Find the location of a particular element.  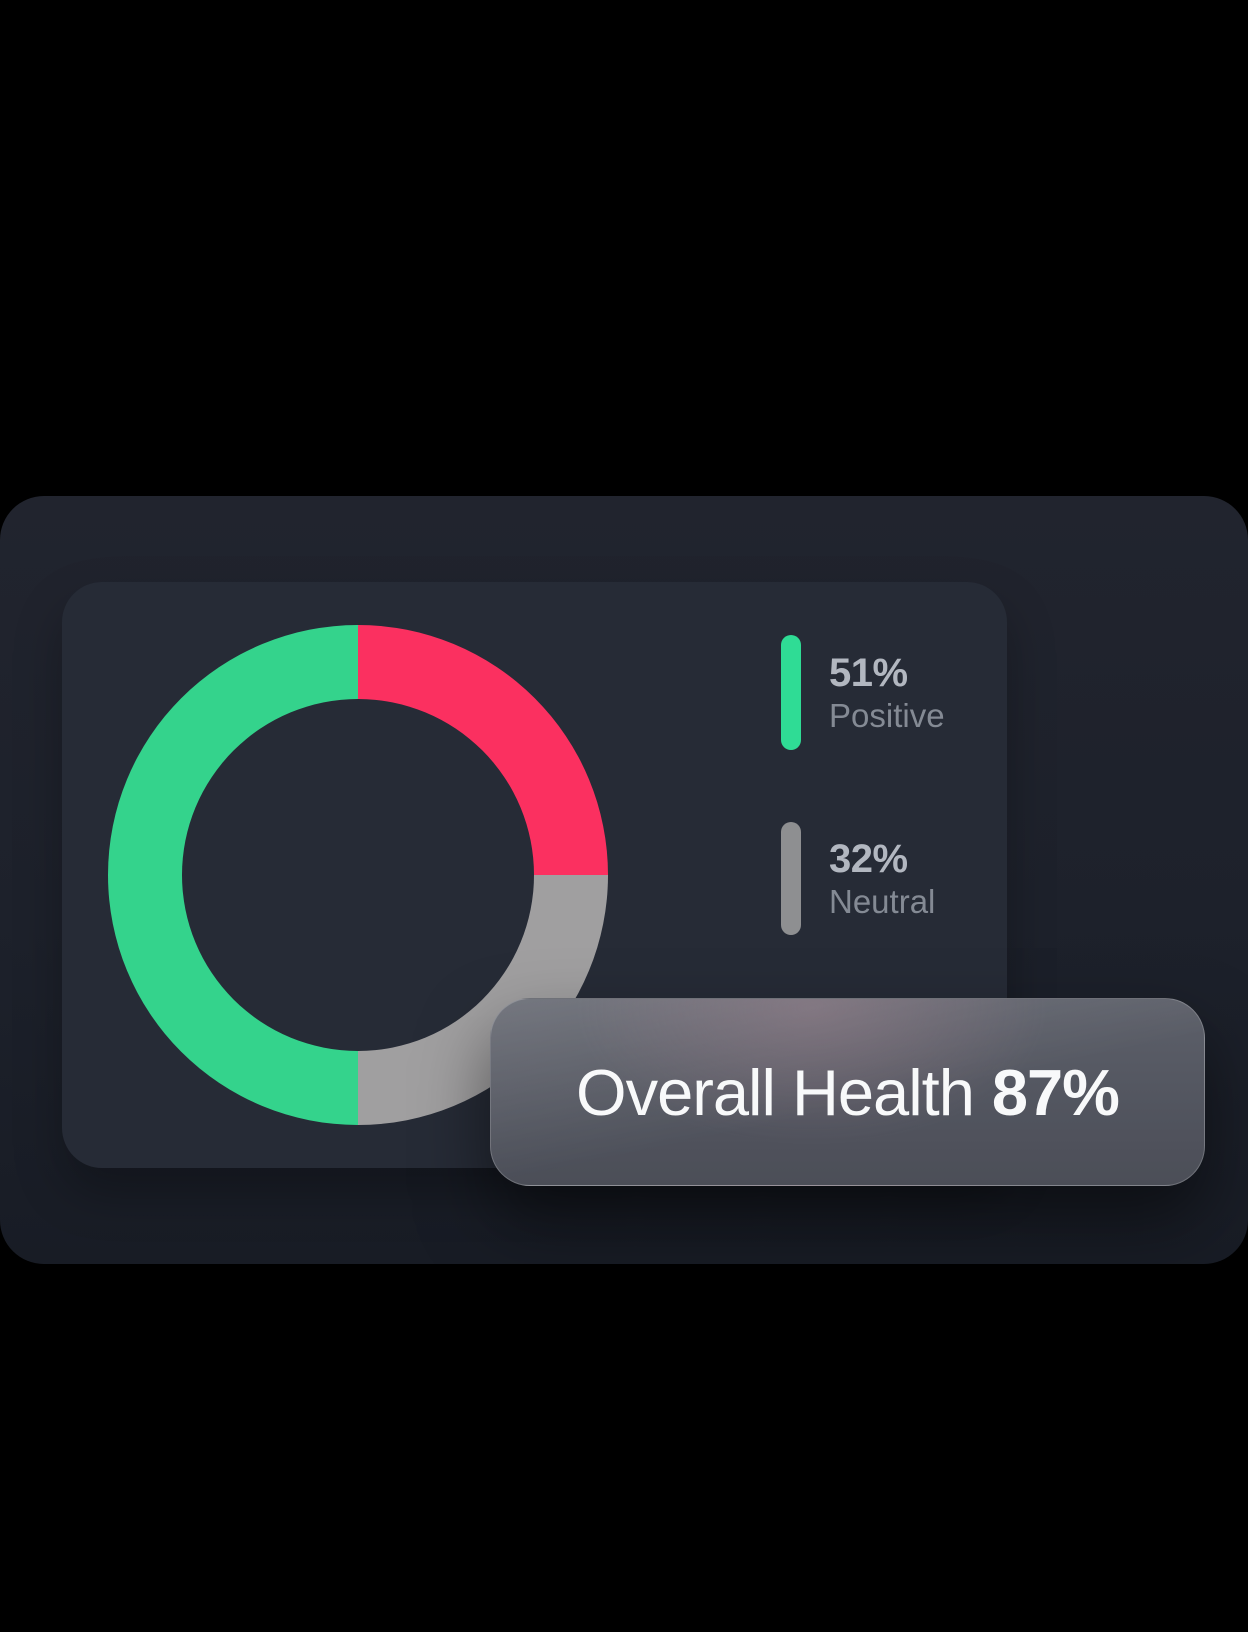

legend-item-neutral: 32% Neutral is located at coordinates (858, 878).